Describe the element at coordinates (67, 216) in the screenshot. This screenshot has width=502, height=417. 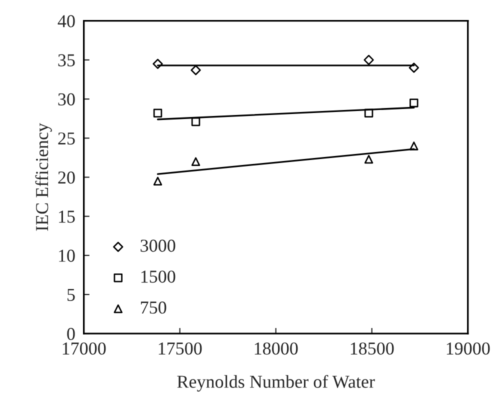
I see `y-tick-label: 15` at that location.